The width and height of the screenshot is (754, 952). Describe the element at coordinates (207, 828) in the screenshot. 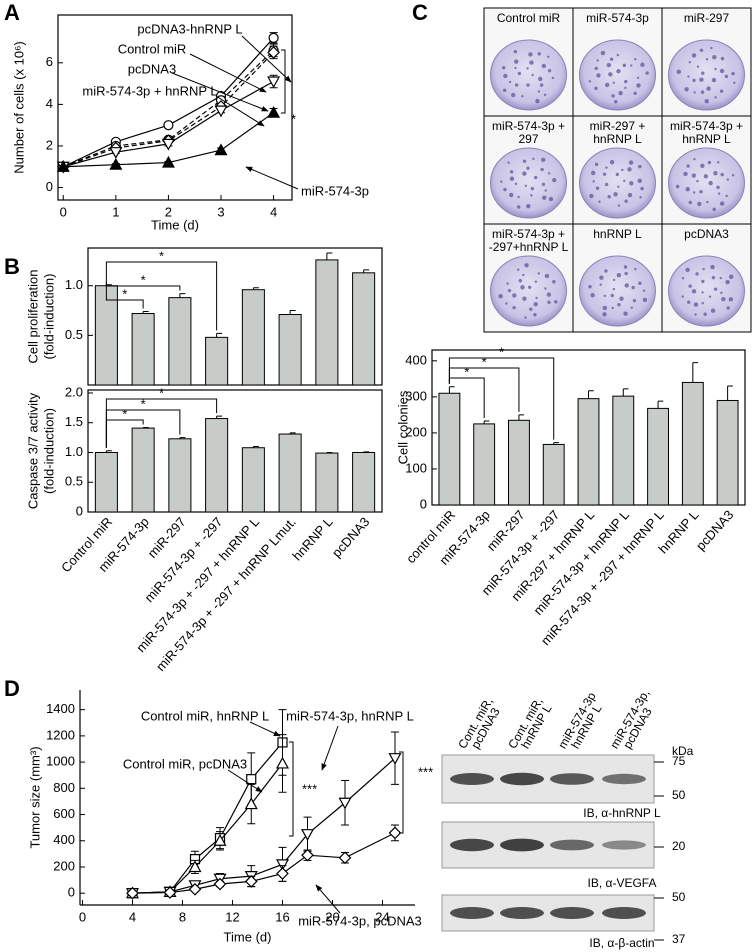

I see `series-line` at that location.